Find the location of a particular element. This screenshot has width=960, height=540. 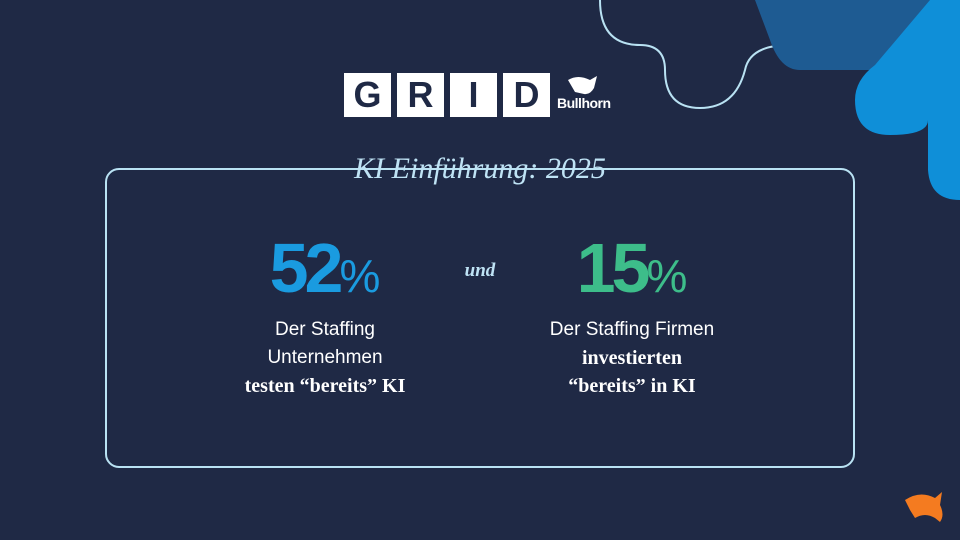

bold-text: testen “bereits” KI is located at coordinates (325, 386).